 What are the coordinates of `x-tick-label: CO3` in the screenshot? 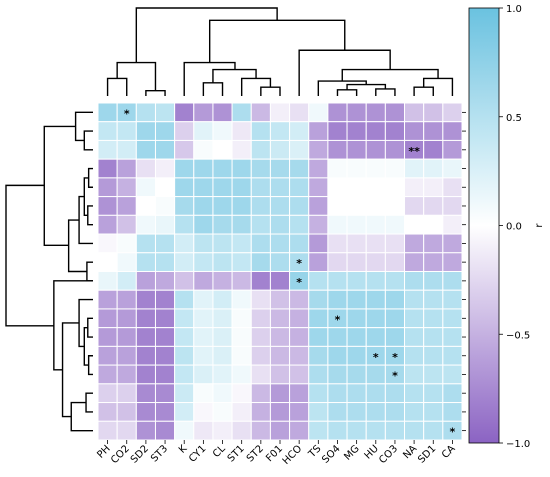 It's located at (388, 454).